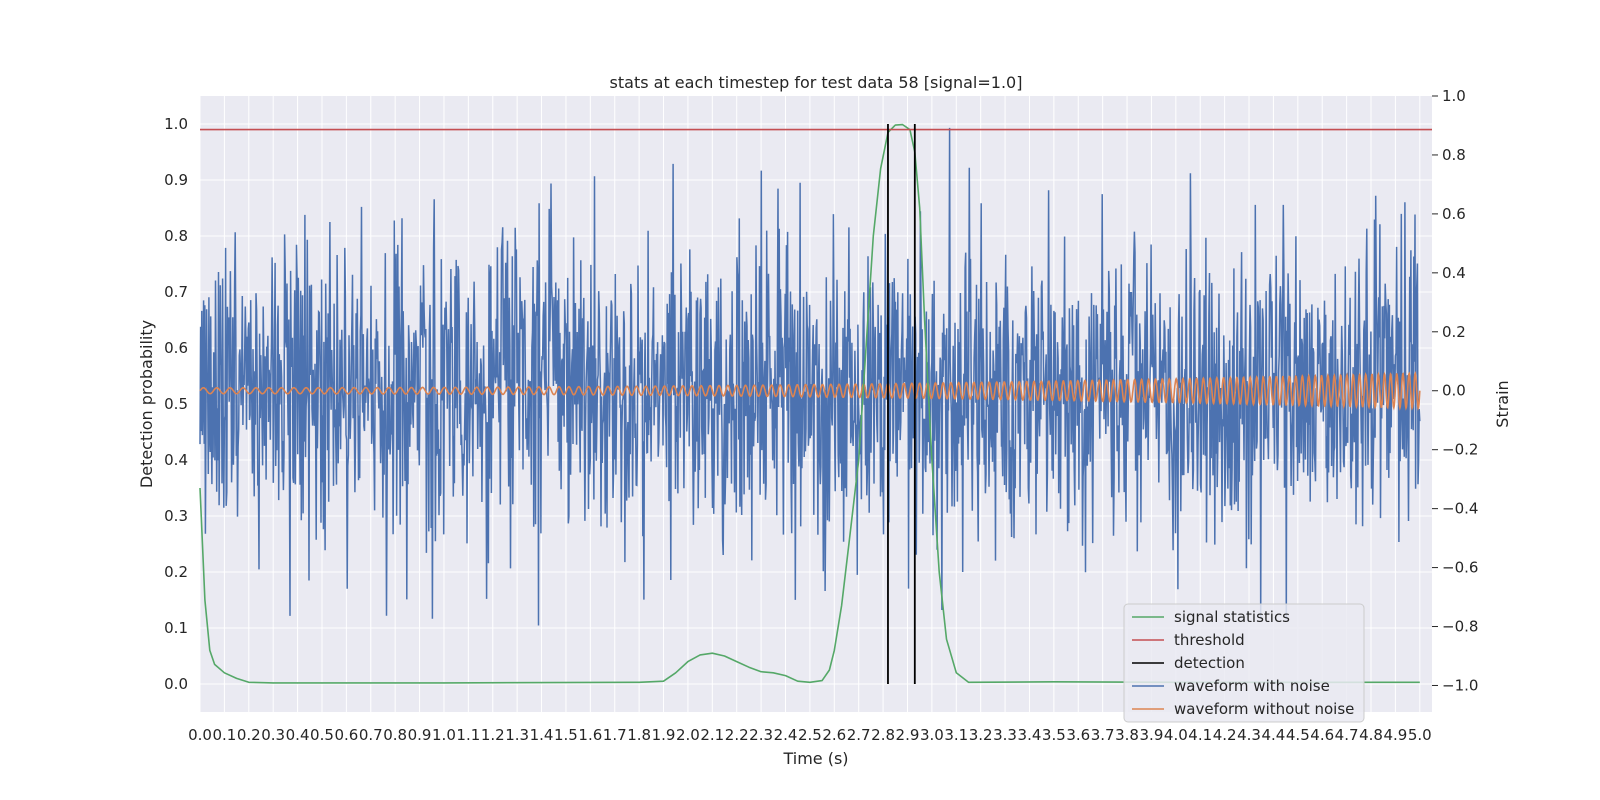 Image resolution: width=1600 pixels, height=800 pixels. Describe the element at coordinates (1127, 735) in the screenshot. I see `x-tick-label: 3.8` at that location.